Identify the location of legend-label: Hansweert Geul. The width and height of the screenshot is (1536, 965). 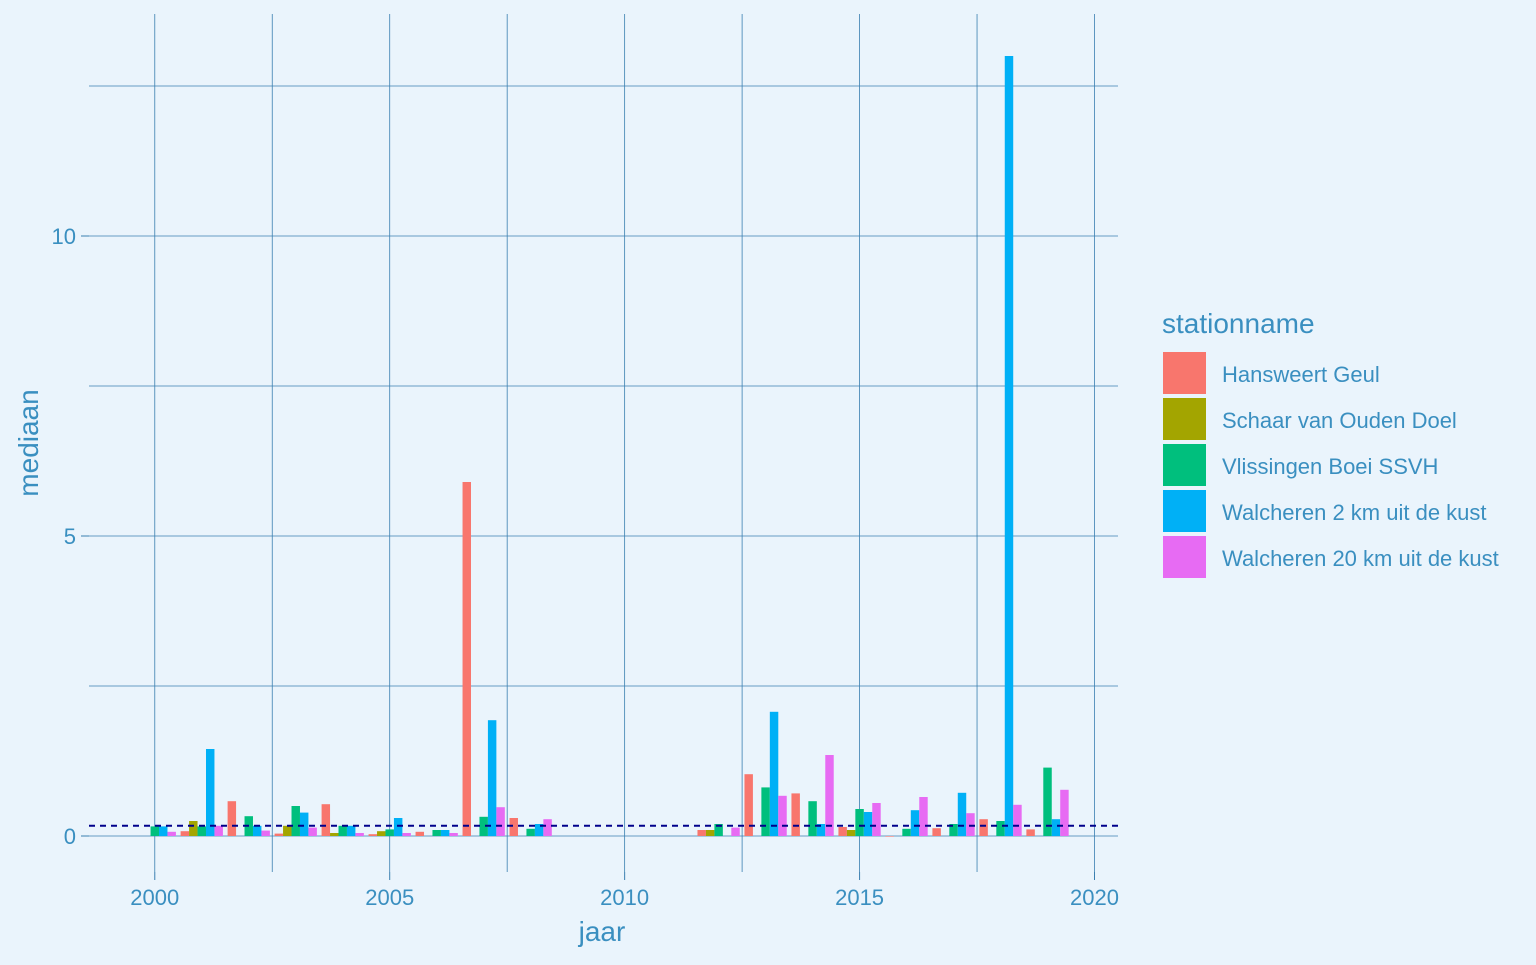
(1301, 374).